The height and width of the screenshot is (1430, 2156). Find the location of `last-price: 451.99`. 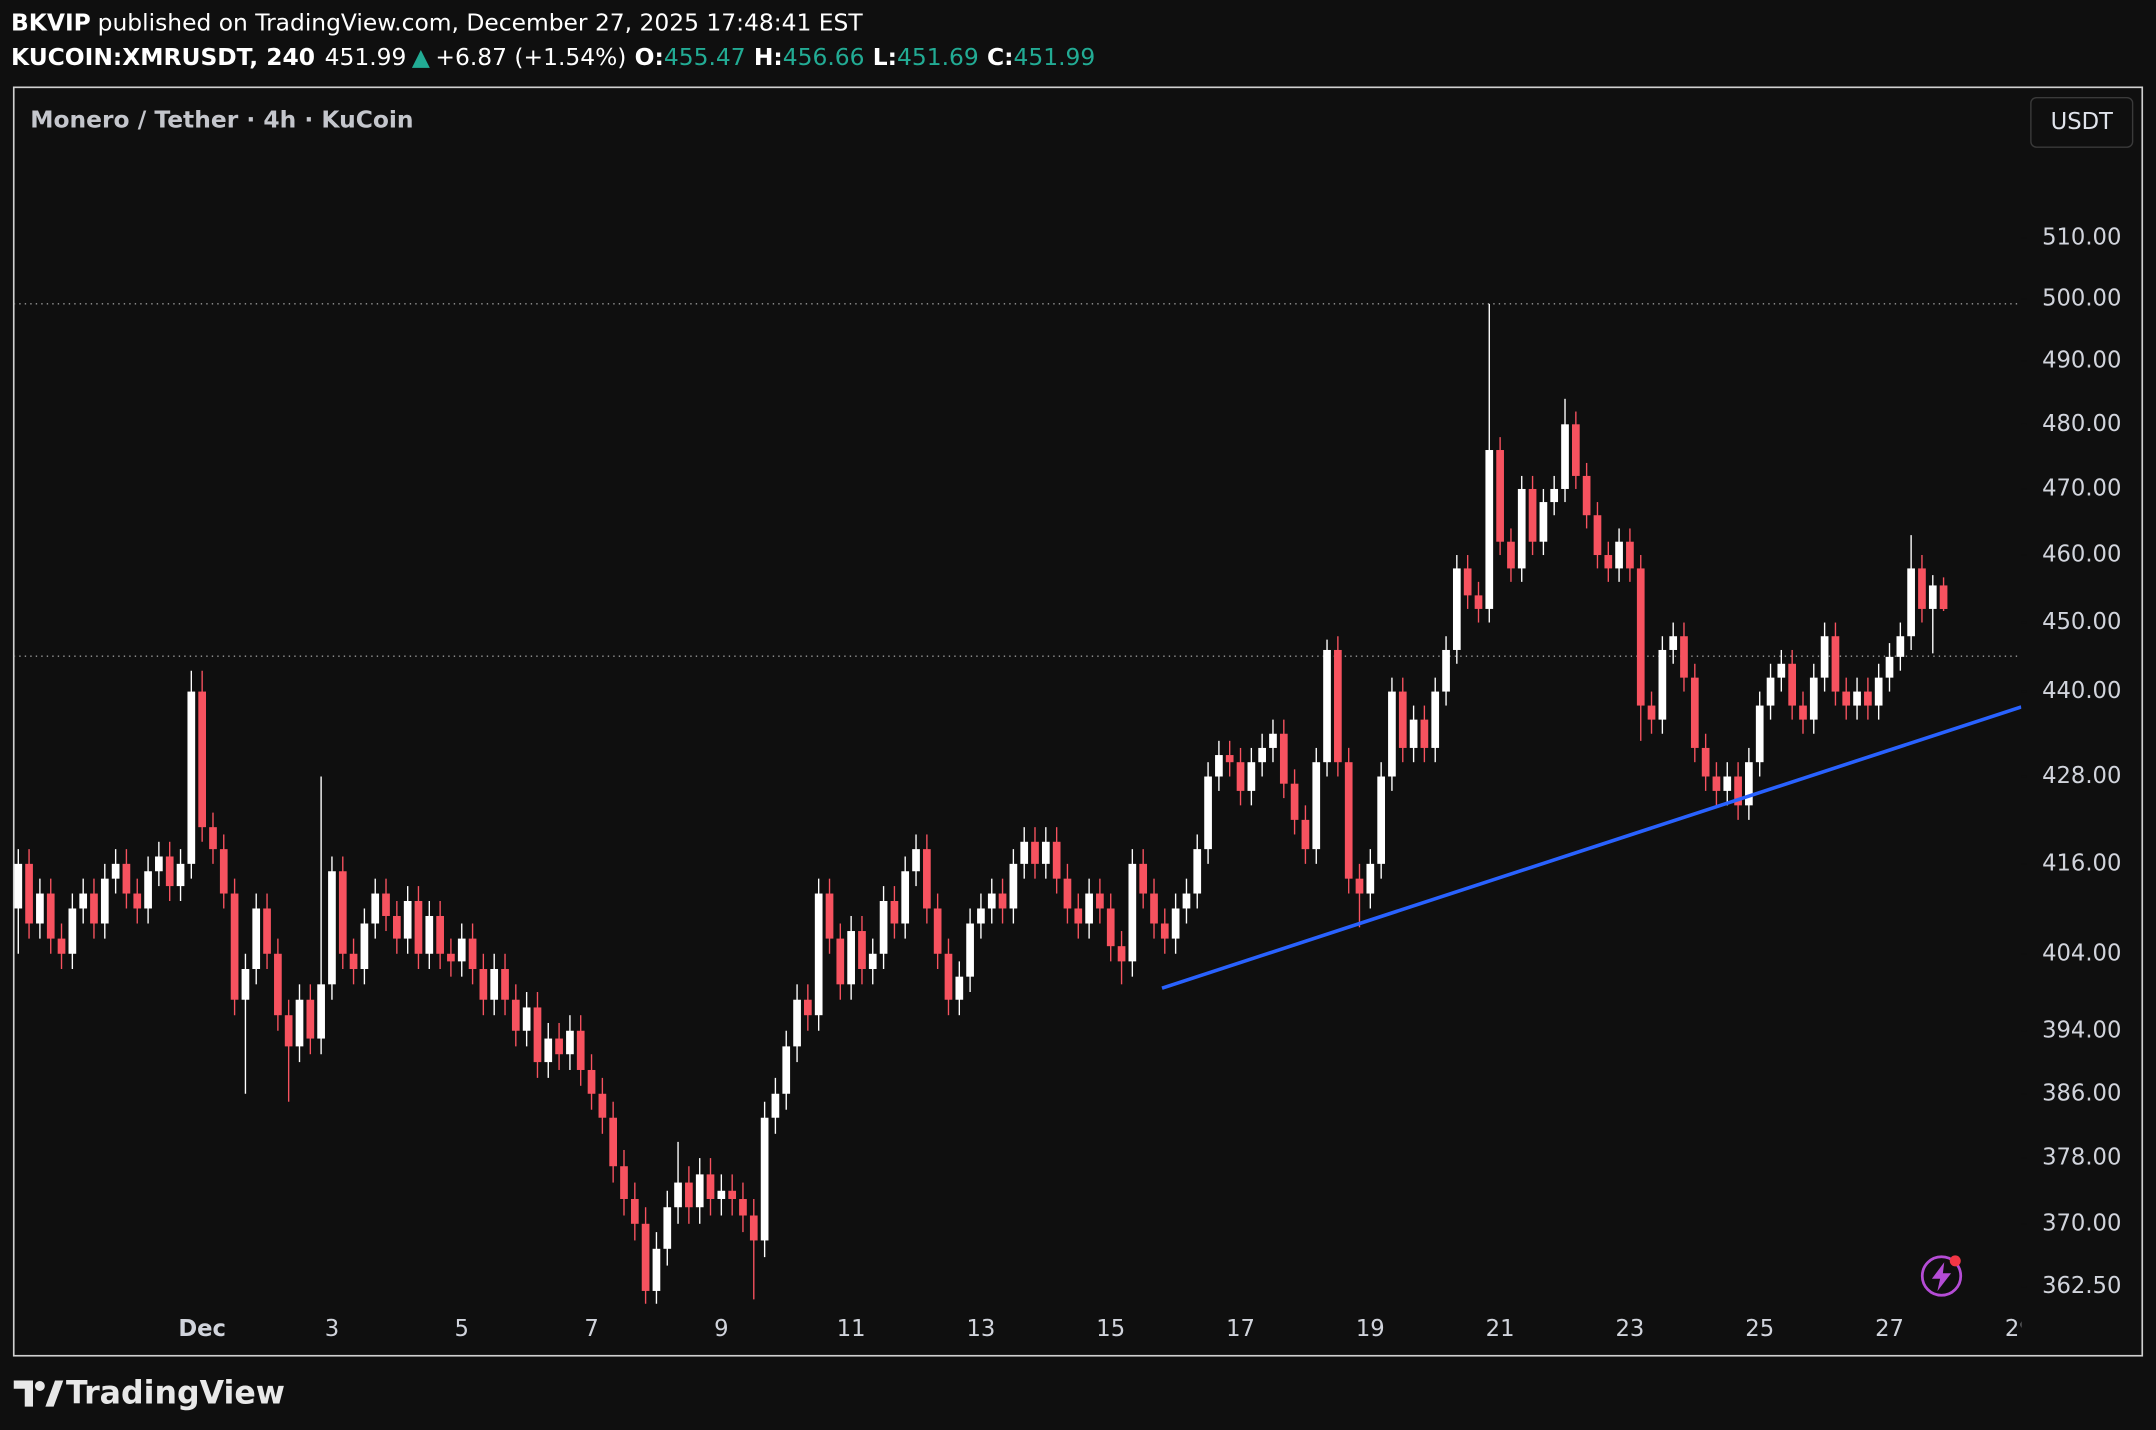

last-price: 451.99 is located at coordinates (366, 56).